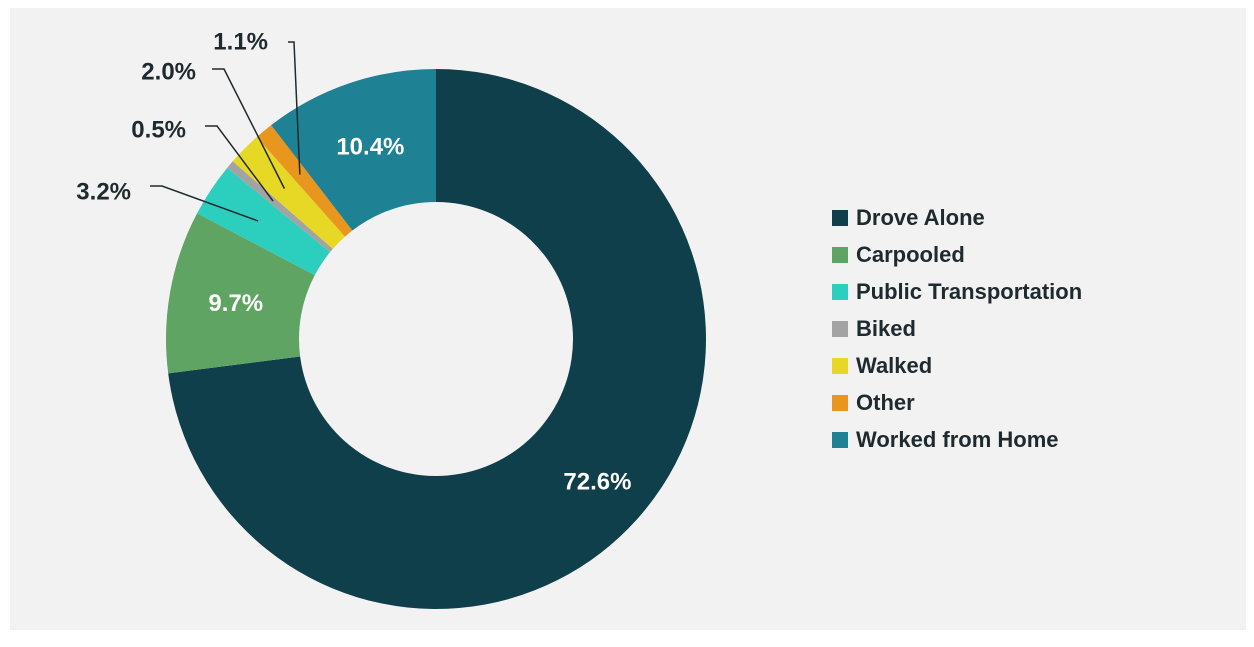 Image resolution: width=1254 pixels, height=647 pixels. I want to click on legend-label-carpooled: Carpooled, so click(910, 254).